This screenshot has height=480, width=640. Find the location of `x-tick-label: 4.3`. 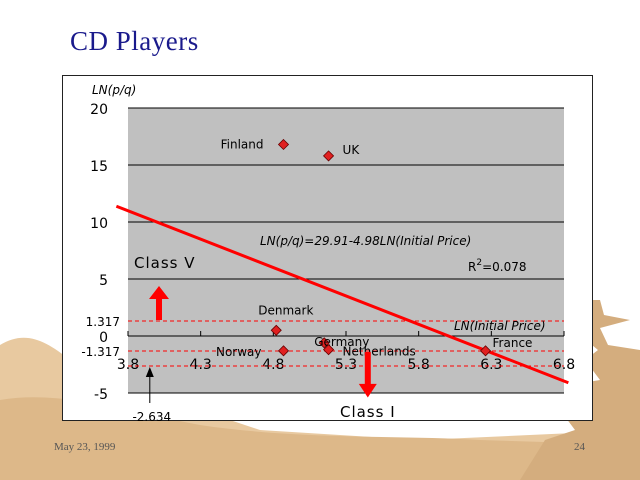

x-tick-label: 4.3 is located at coordinates (201, 365).